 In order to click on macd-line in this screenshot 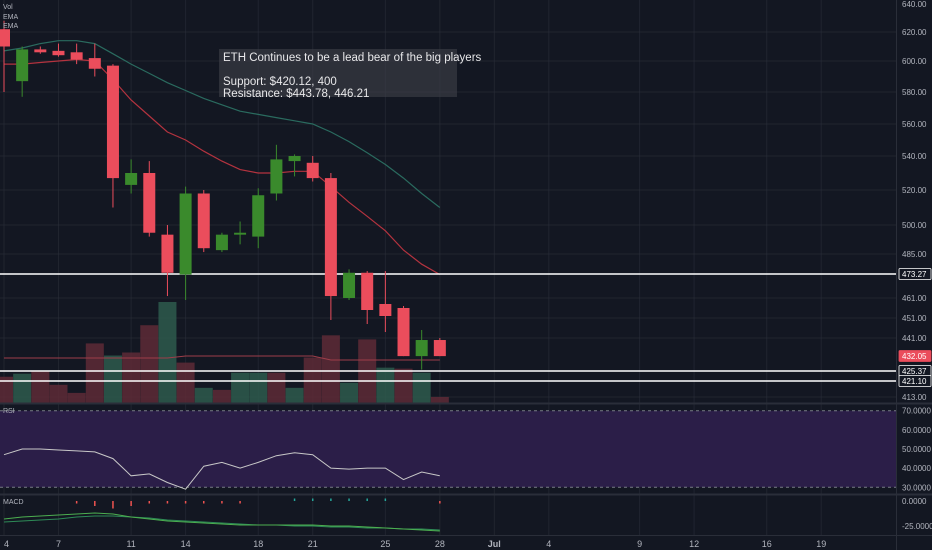, I will do `click(221, 522)`.